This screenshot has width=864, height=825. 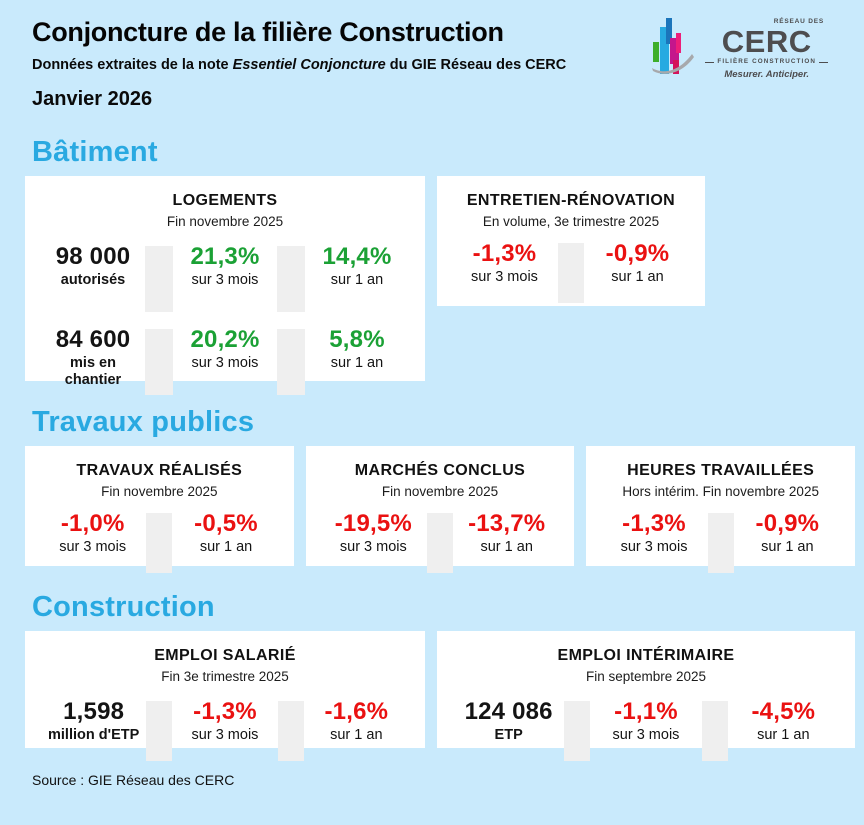 I want to click on metric-value: 84 600, so click(x=93, y=339).